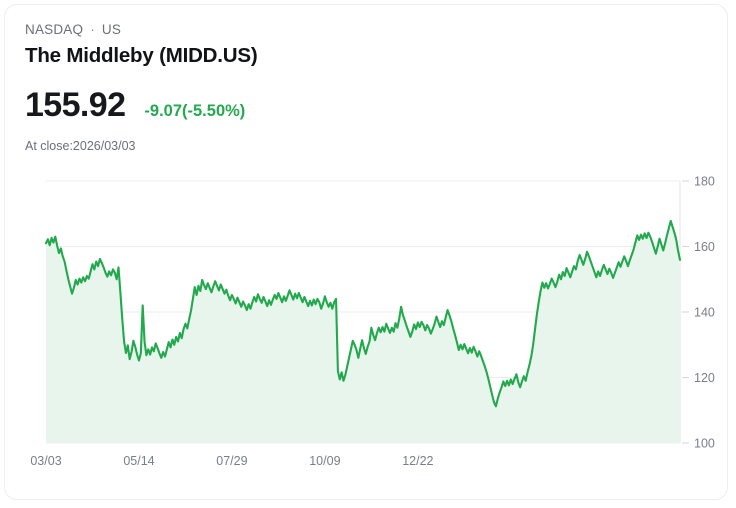 This screenshot has width=736, height=508. What do you see at coordinates (138, 461) in the screenshot?
I see `x-axis-label: 05/14` at bounding box center [138, 461].